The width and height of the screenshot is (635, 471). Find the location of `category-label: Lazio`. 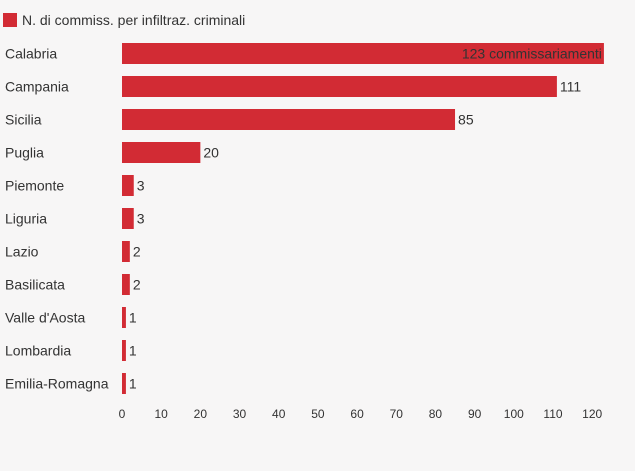

category-label: Lazio is located at coordinates (22, 252).